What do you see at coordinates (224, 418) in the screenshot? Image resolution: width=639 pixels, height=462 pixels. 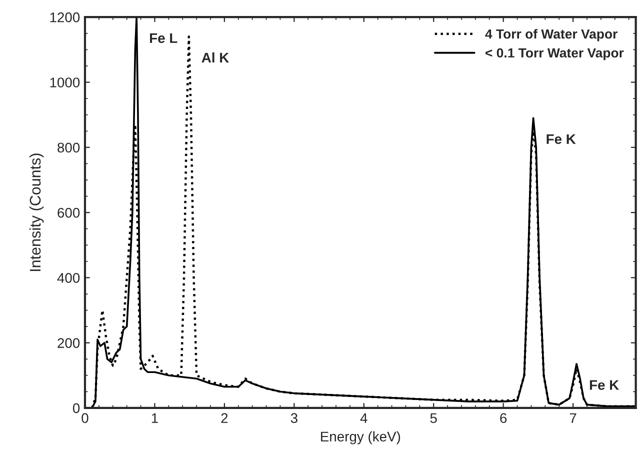 I see `x-tick-label: 2` at bounding box center [224, 418].